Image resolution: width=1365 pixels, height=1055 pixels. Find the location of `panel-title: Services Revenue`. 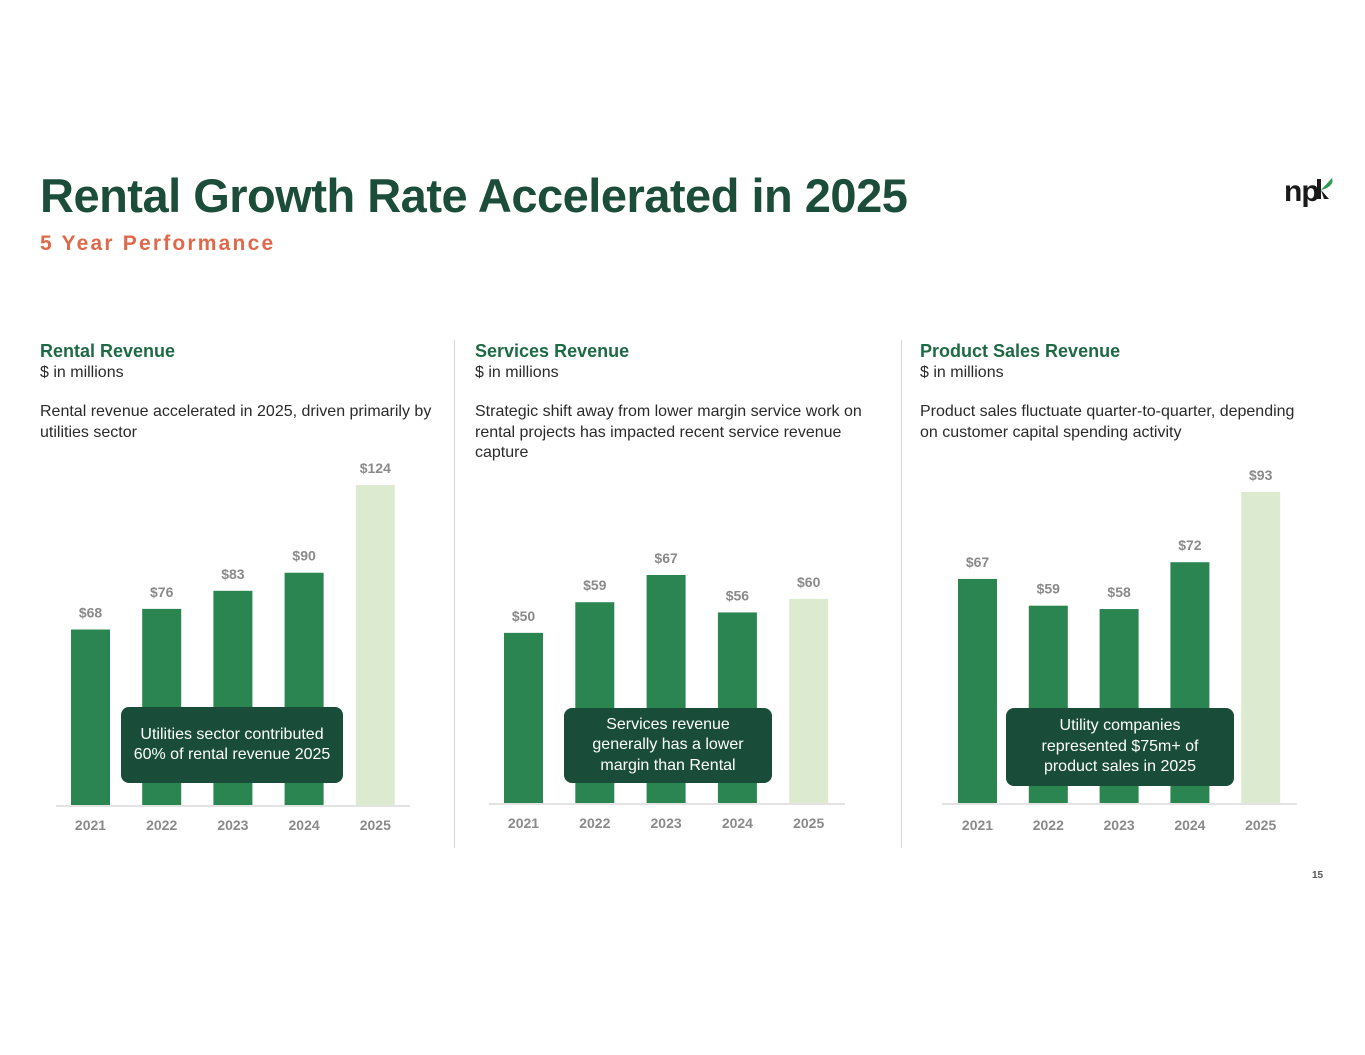

panel-title: Services Revenue is located at coordinates (552, 351).